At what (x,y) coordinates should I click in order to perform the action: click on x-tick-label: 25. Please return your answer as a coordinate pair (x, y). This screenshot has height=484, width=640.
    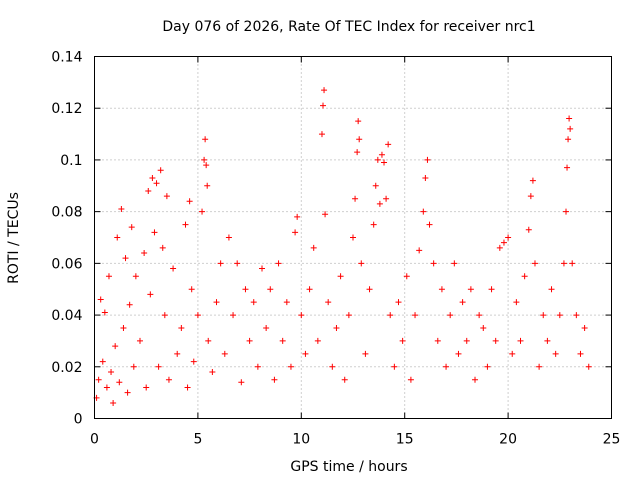
    Looking at the image, I should click on (612, 440).